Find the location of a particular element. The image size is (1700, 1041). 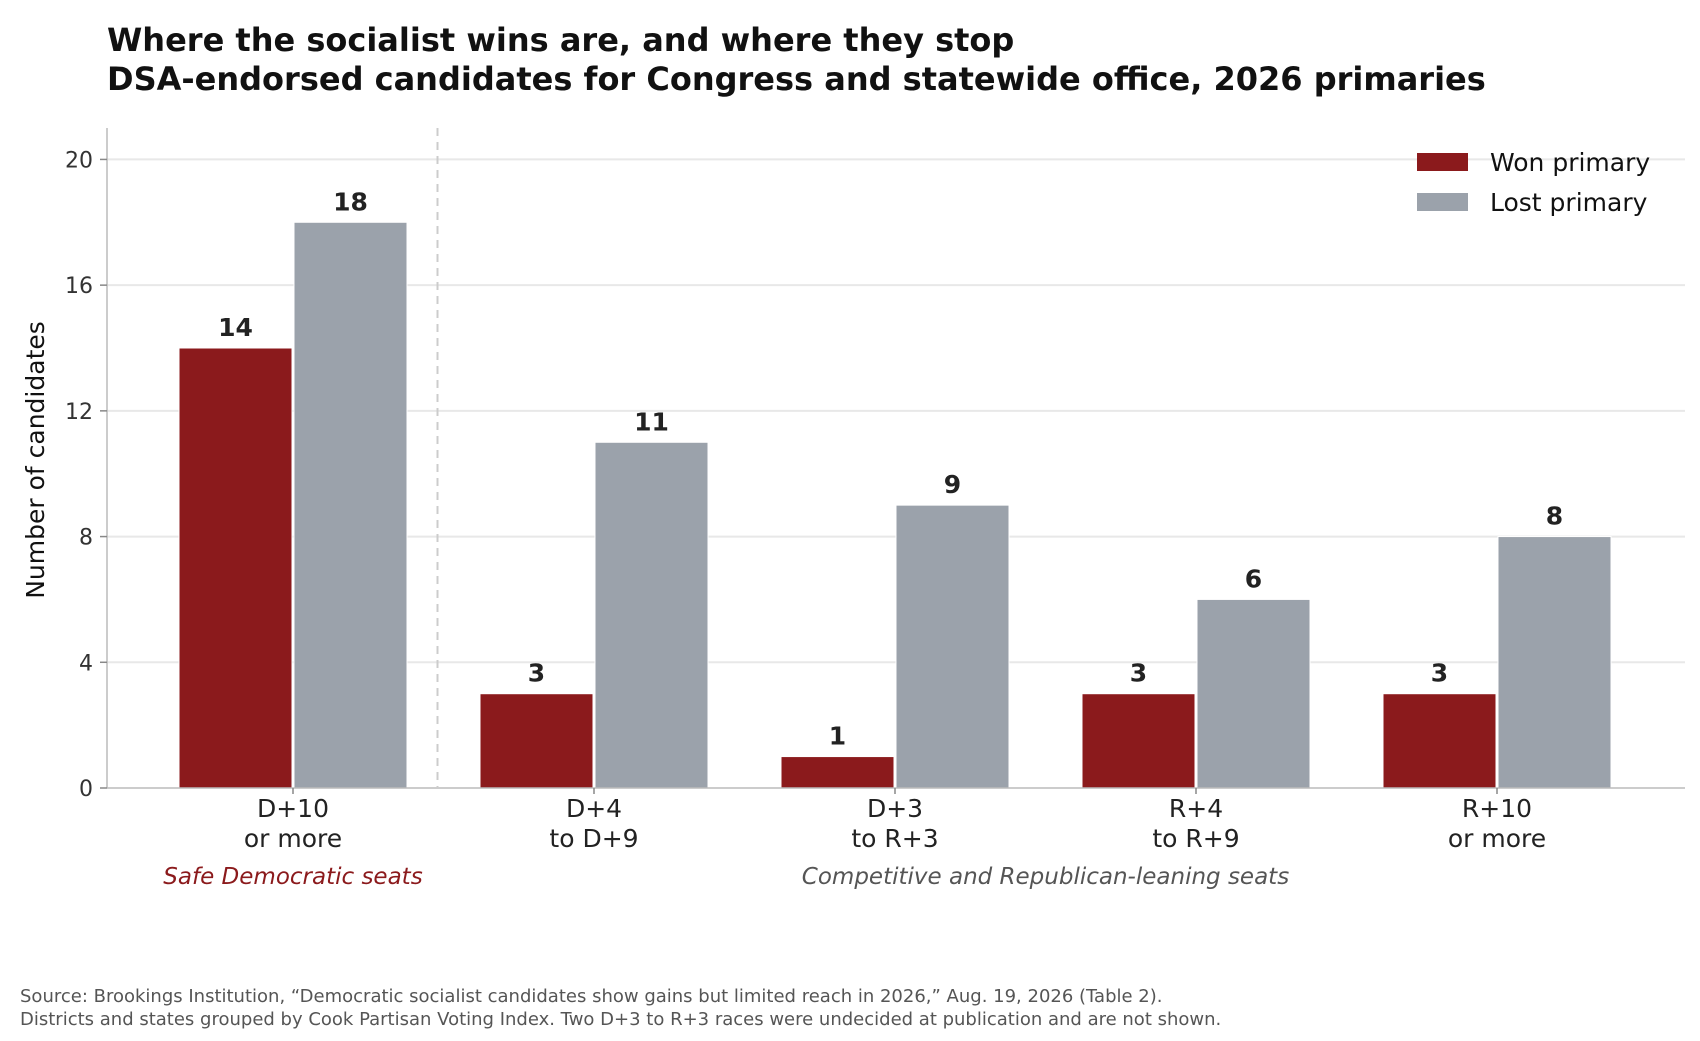

y-tick-label: 16 is located at coordinates (79, 286).